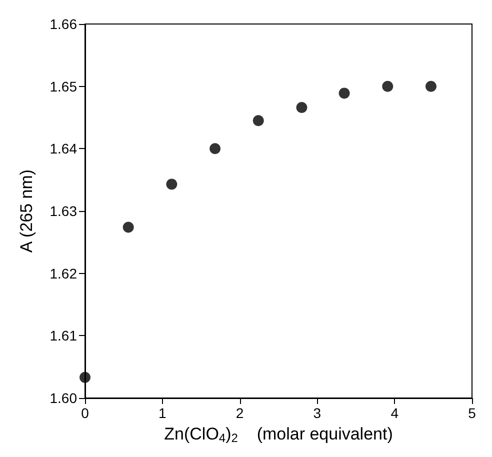 The image size is (492, 457). I want to click on y-tick-label: 1.66, so click(64, 24).